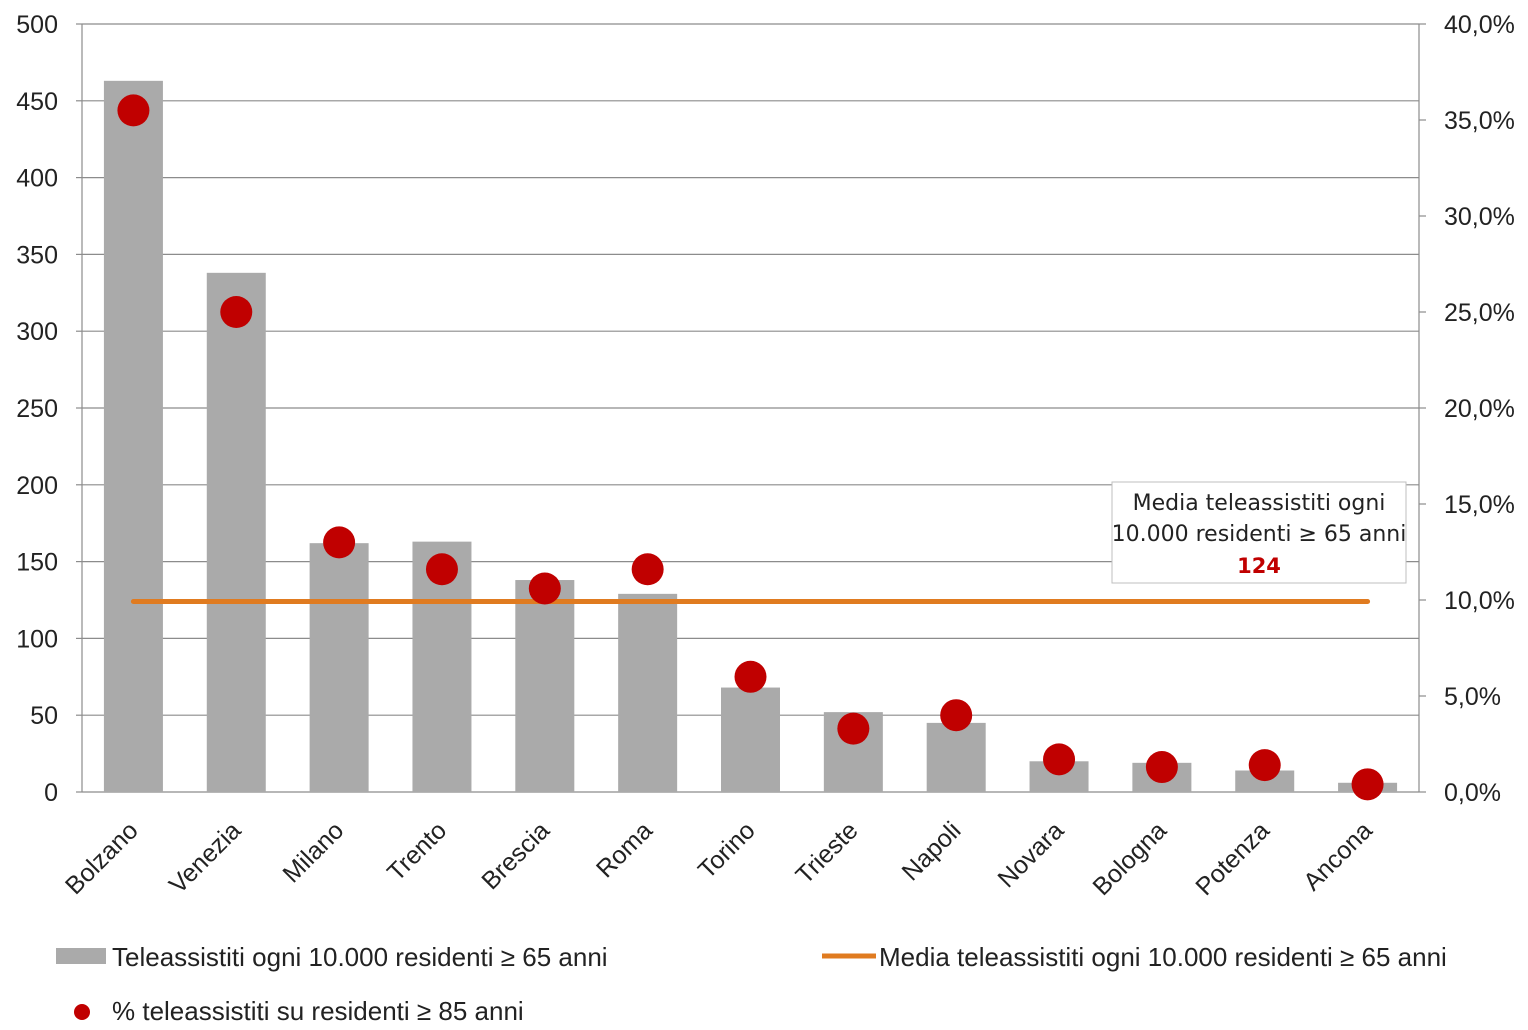  I want to click on left-tick-label: 500, so click(37, 25).